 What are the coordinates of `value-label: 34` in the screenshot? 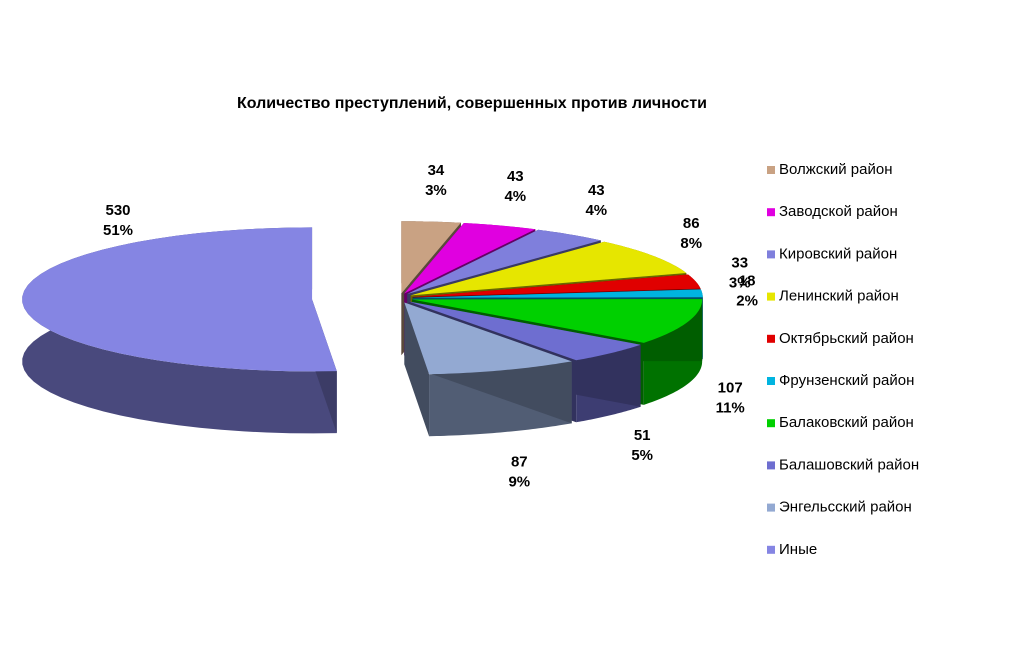 It's located at (436, 170).